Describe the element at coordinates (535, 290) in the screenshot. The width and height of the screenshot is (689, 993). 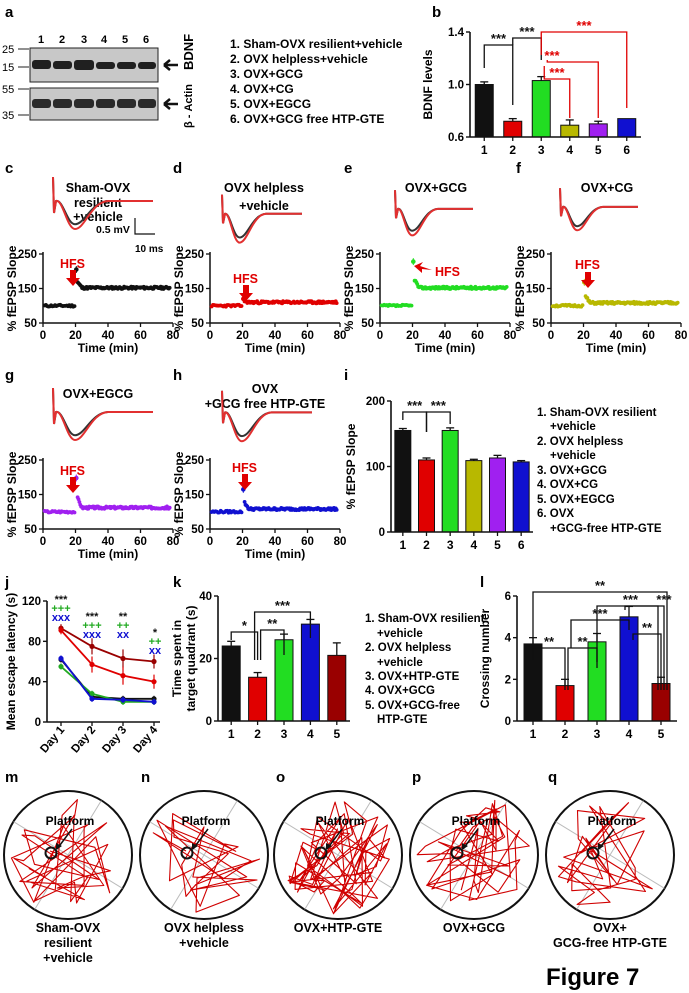
I see `y-tick-label: 150` at that location.